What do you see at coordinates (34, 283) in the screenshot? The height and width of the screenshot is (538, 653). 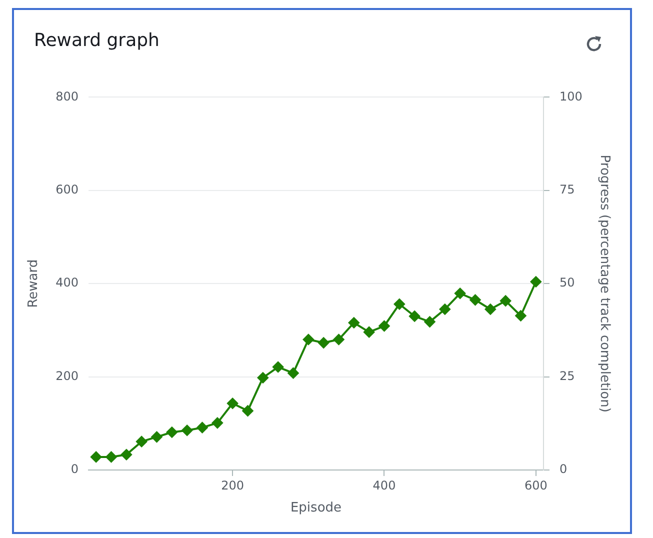 I see `y-axis-title: Reward` at bounding box center [34, 283].